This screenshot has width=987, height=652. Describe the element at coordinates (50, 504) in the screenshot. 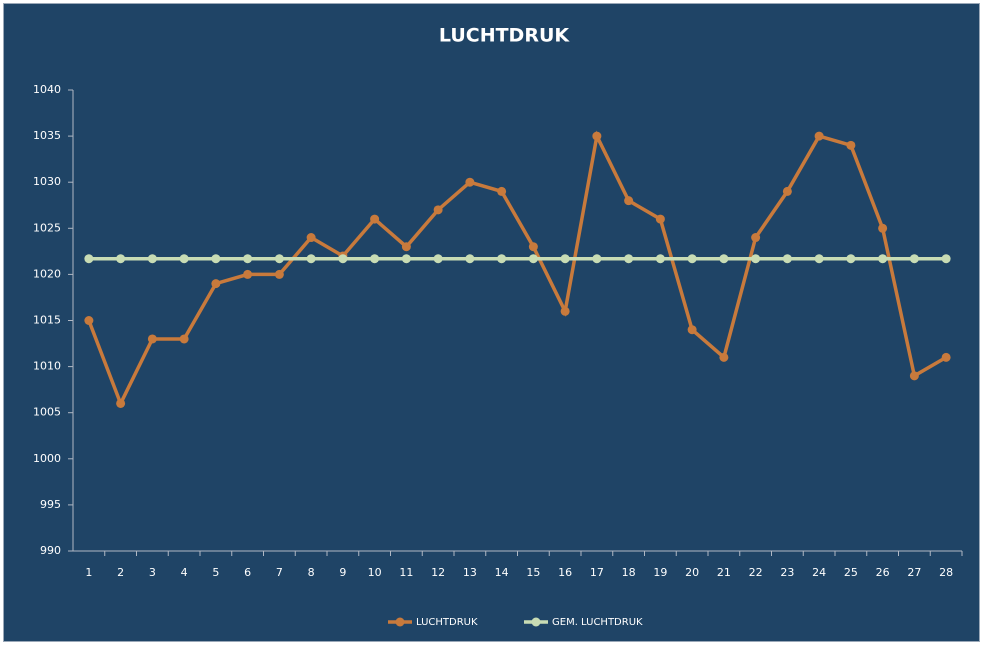

I see `y-tick-label: 995` at that location.